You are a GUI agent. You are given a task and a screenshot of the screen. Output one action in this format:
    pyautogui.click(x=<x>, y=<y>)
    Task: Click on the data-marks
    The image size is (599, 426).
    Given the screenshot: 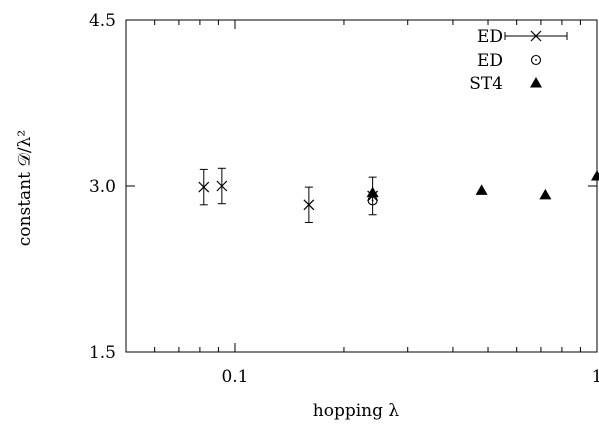 What is the action you would take?
    pyautogui.click(x=398, y=195)
    